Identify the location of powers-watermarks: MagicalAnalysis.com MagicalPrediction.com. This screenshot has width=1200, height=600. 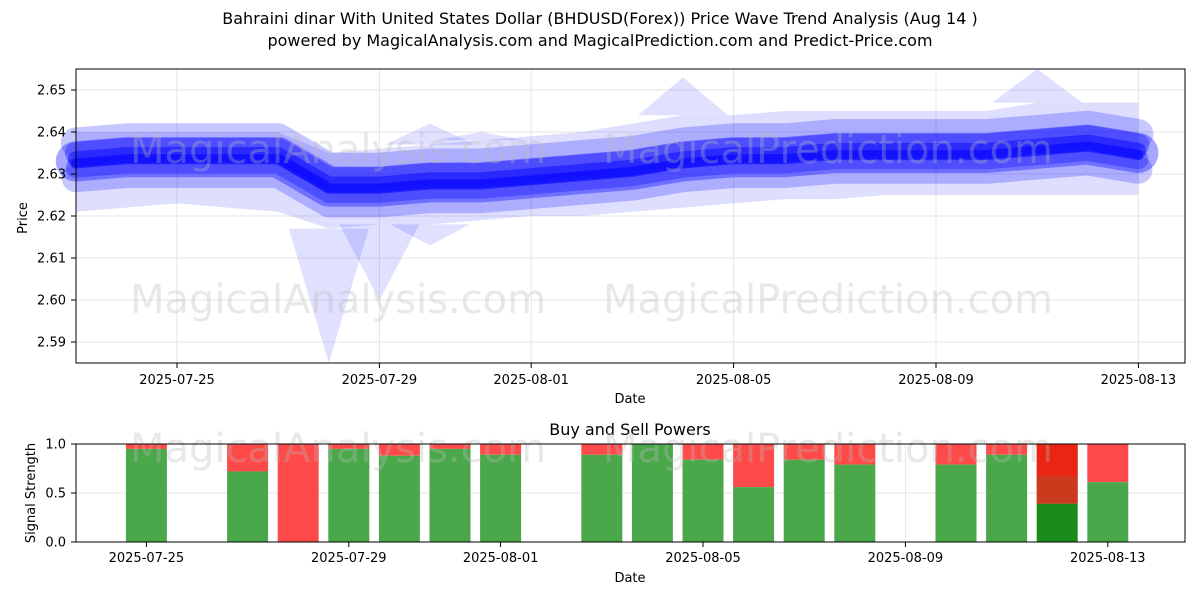
(591, 449).